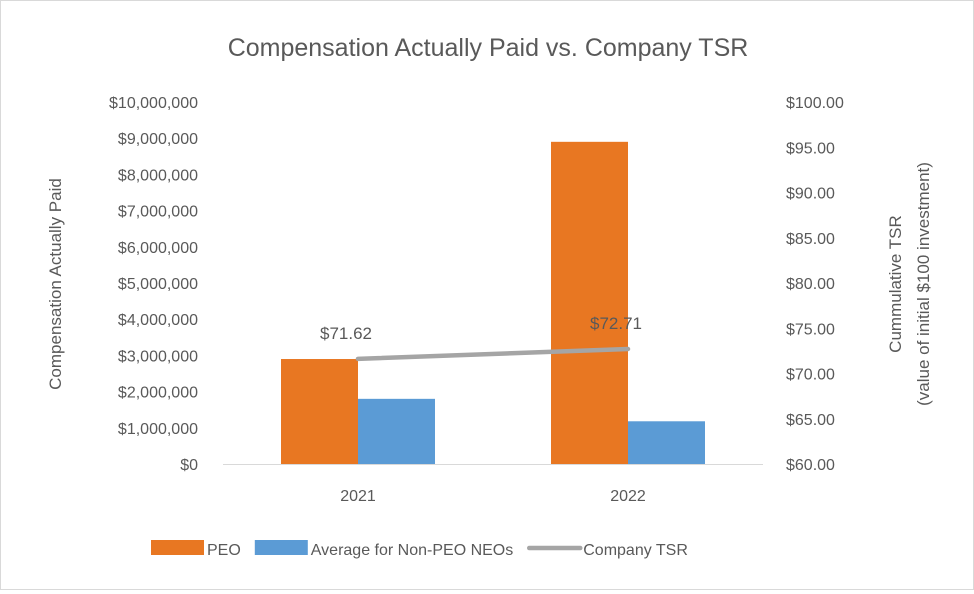 The image size is (974, 594). What do you see at coordinates (810, 239) in the screenshot?
I see `y2-tick-label: $85.00` at bounding box center [810, 239].